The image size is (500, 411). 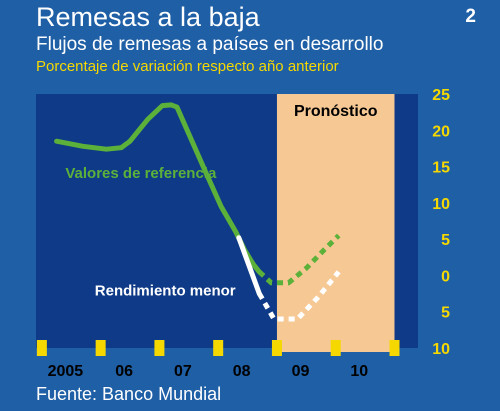 I want to click on figure-number: 2, so click(x=470, y=16).